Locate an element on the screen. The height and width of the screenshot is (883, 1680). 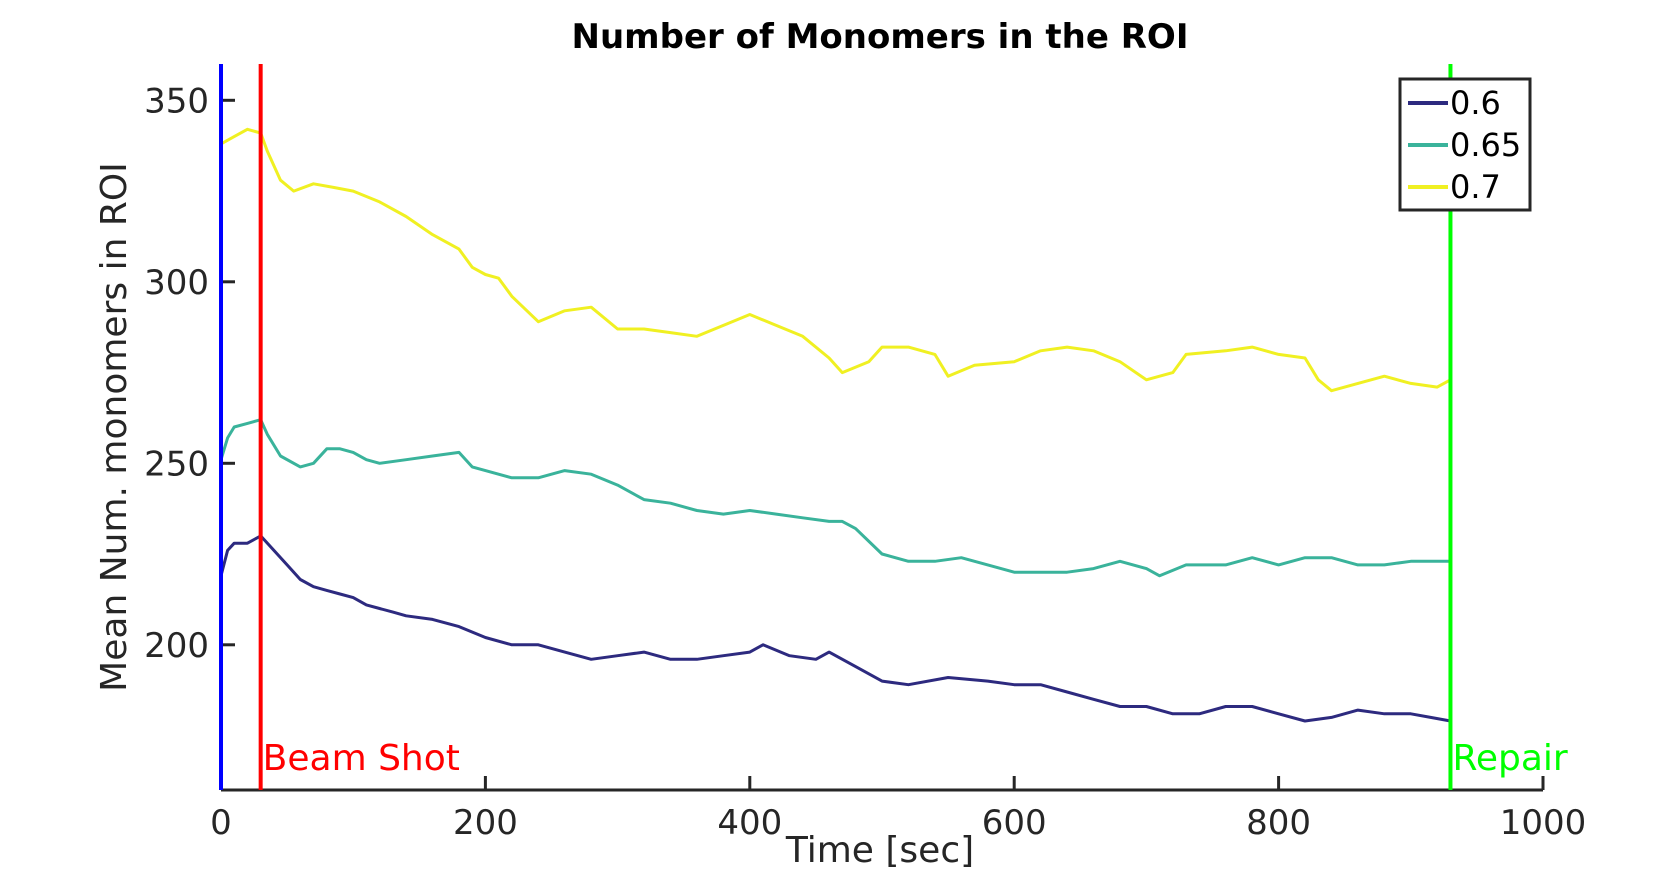
event-label: Repair is located at coordinates (1509, 758).